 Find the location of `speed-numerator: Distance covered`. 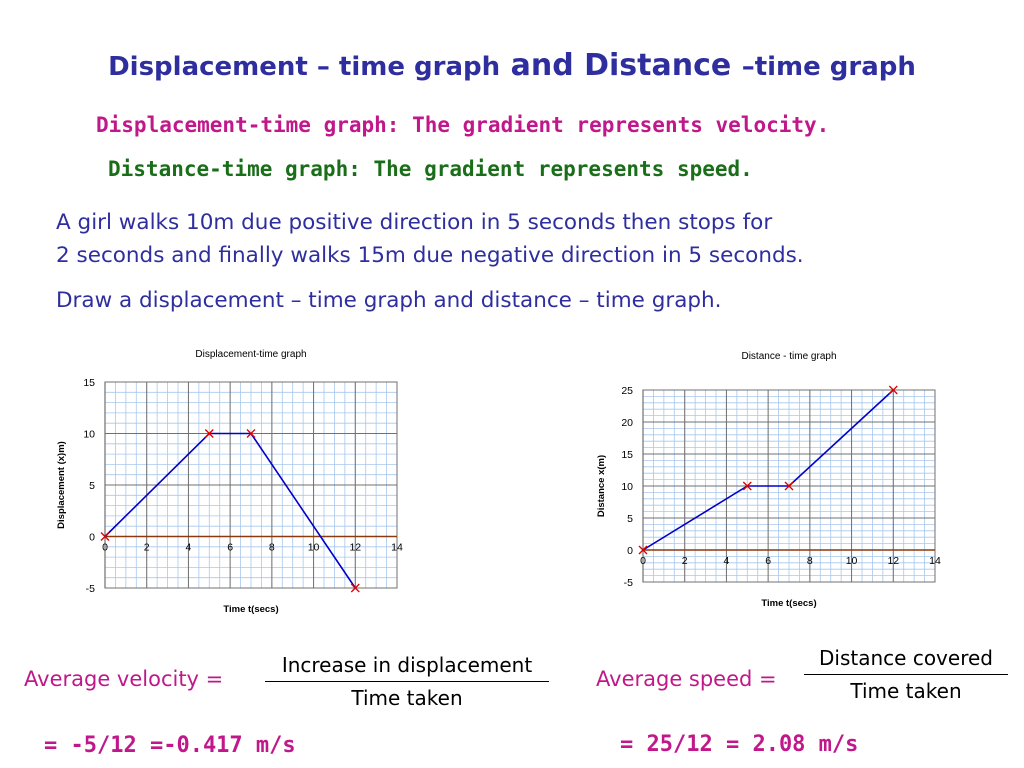

speed-numerator: Distance covered is located at coordinates (906, 658).